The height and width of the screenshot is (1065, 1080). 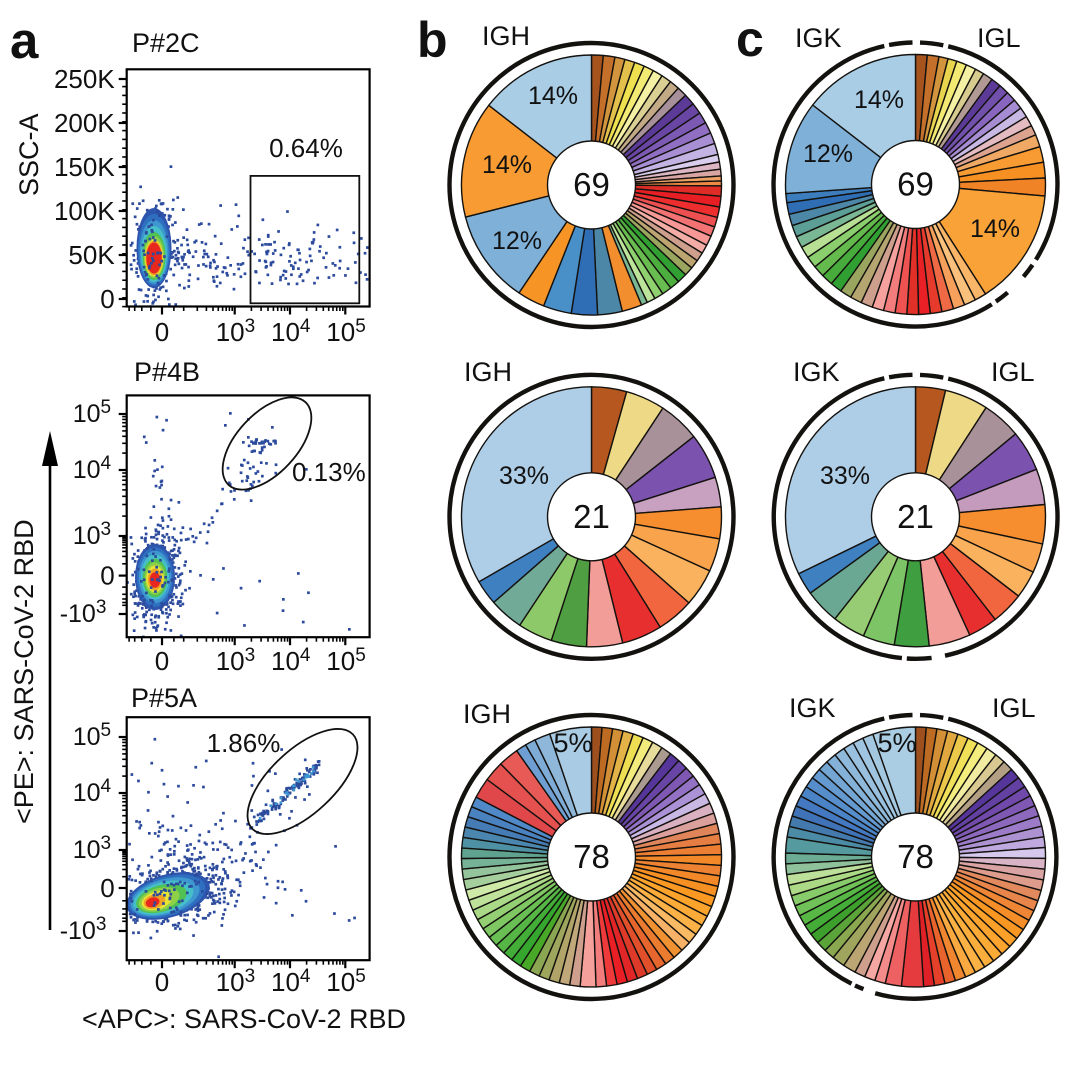 I want to click on svg-text: P#2C, so click(x=166, y=43).